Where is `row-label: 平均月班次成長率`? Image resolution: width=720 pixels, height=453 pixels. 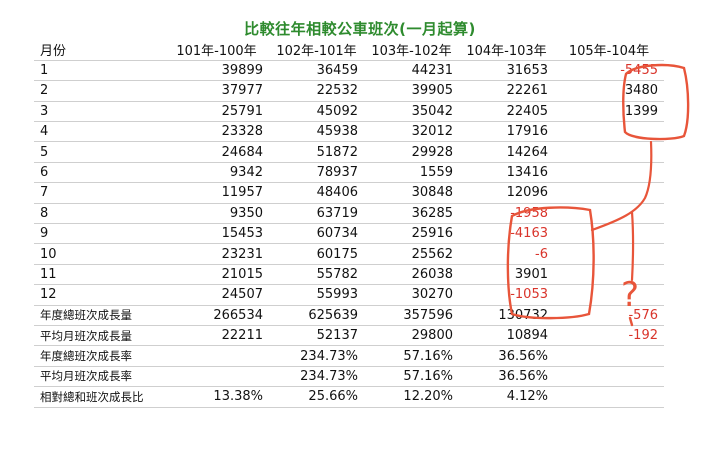
row-label: 平均月班次成長率 is located at coordinates (99, 376).